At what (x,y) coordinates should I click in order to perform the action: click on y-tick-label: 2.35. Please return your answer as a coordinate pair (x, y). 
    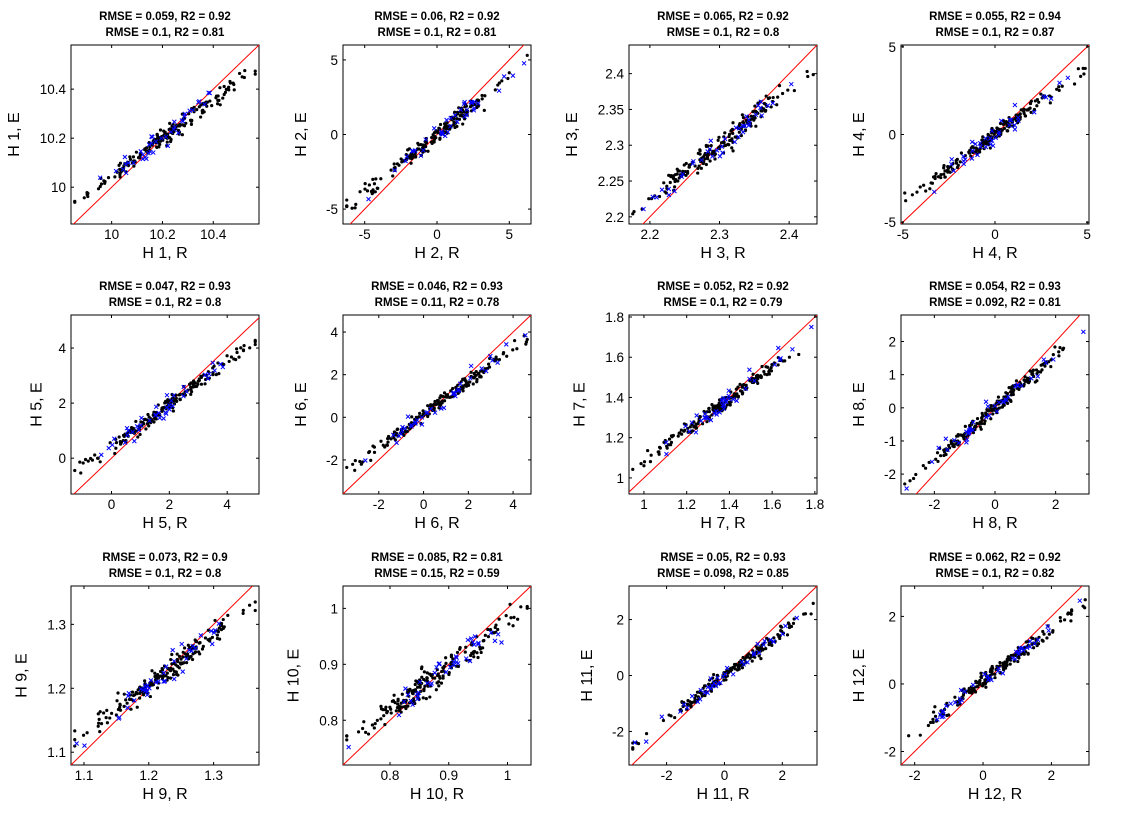
    Looking at the image, I should click on (611, 109).